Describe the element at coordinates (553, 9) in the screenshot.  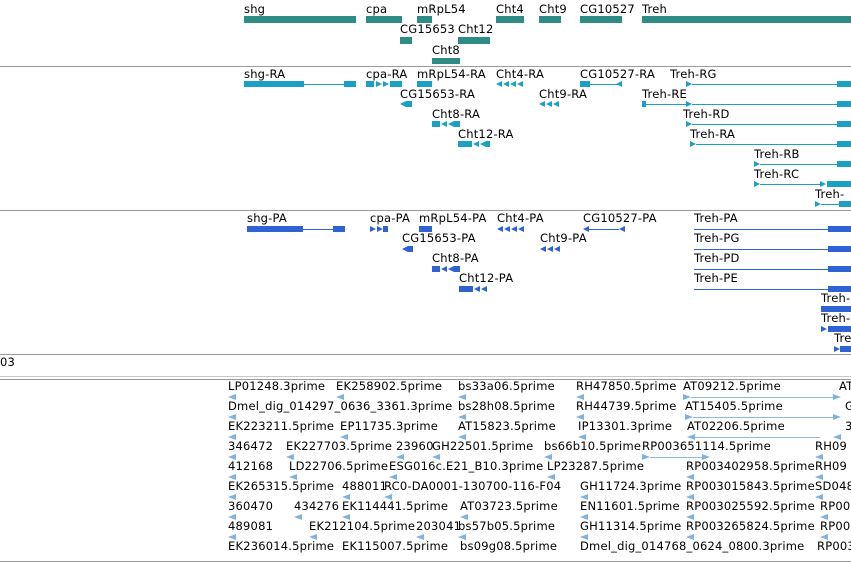
I see `gene-label: Cht9` at that location.